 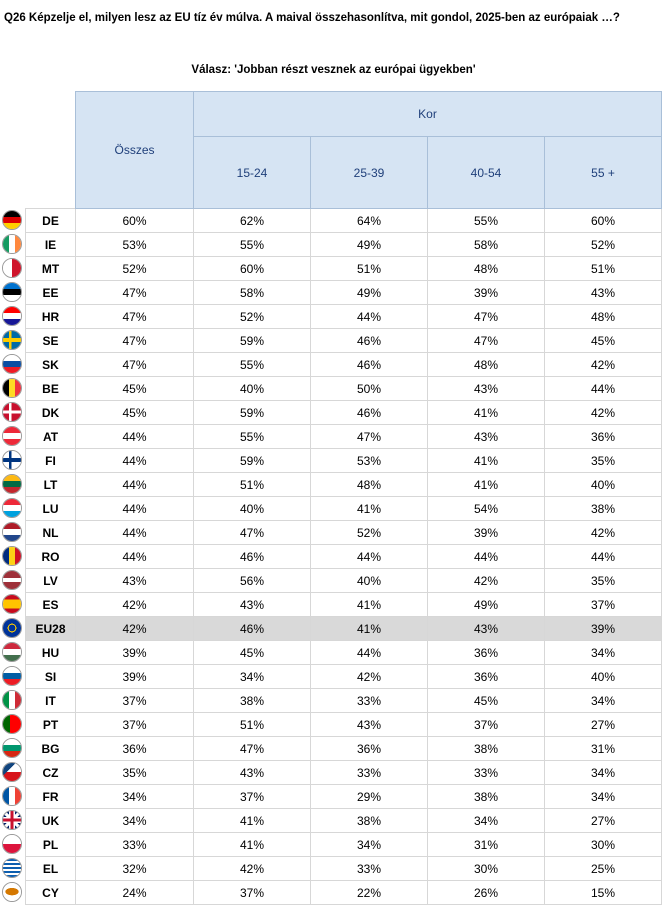 What do you see at coordinates (486, 604) in the screenshot?
I see `cell-age-a3: 49%` at bounding box center [486, 604].